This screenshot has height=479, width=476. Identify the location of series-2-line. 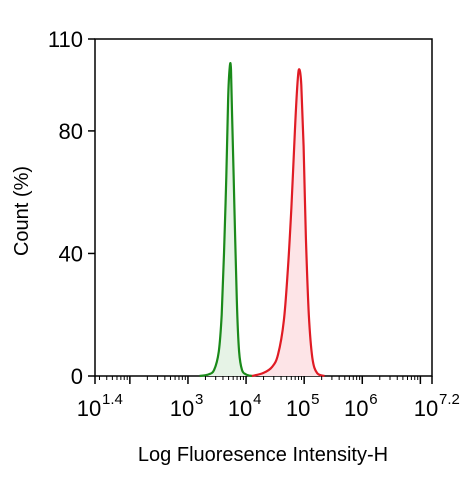
(288, 223).